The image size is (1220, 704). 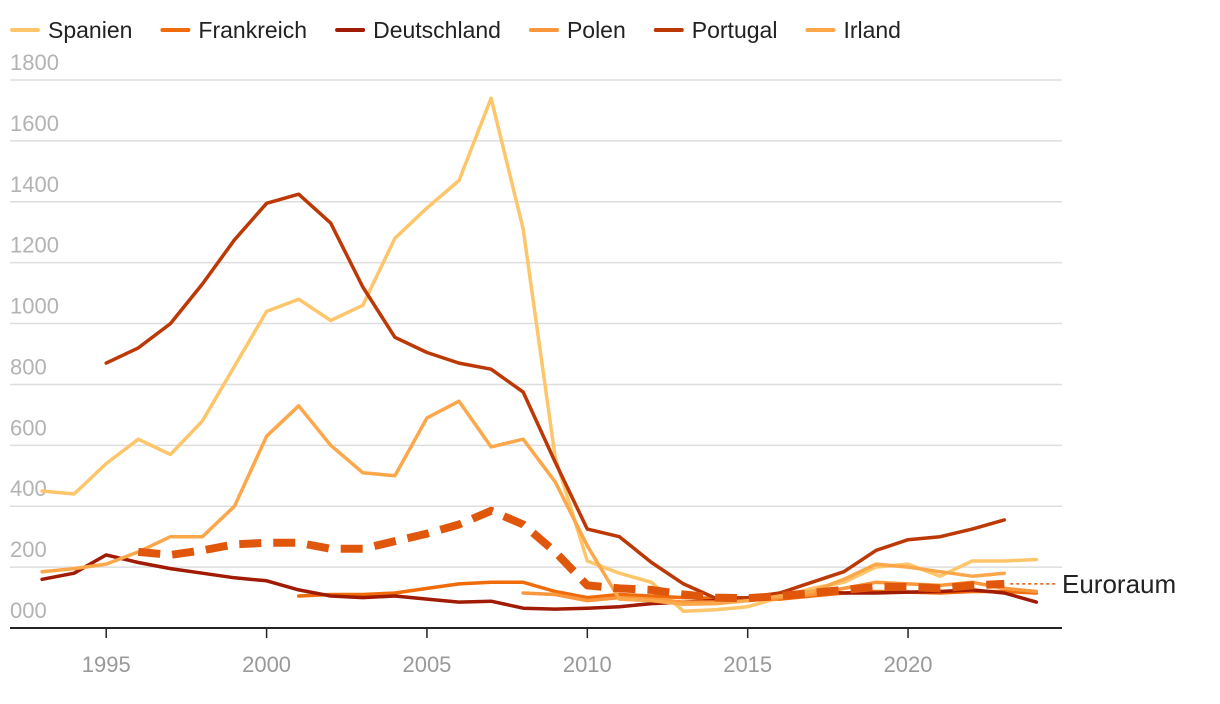 I want to click on legend-item-spanien: Spanien, so click(x=71, y=30).